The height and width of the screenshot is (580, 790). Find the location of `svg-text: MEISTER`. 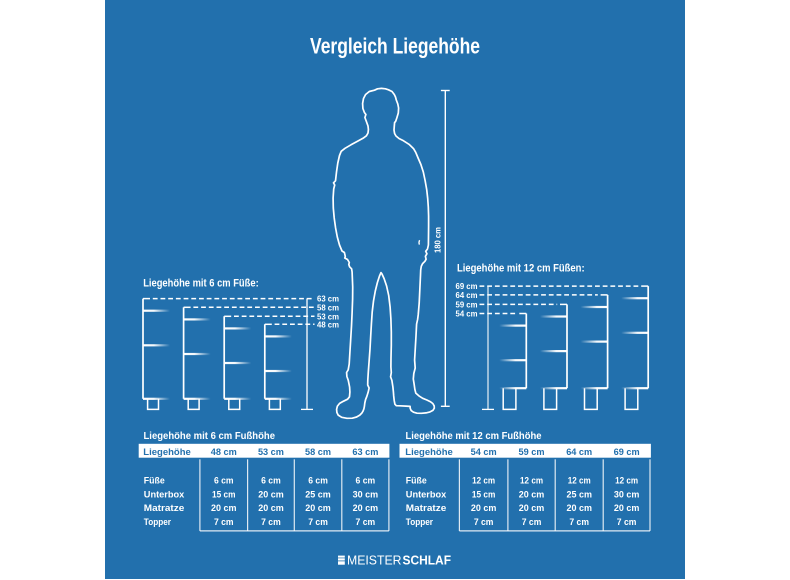

svg-text: MEISTER is located at coordinates (374, 559).